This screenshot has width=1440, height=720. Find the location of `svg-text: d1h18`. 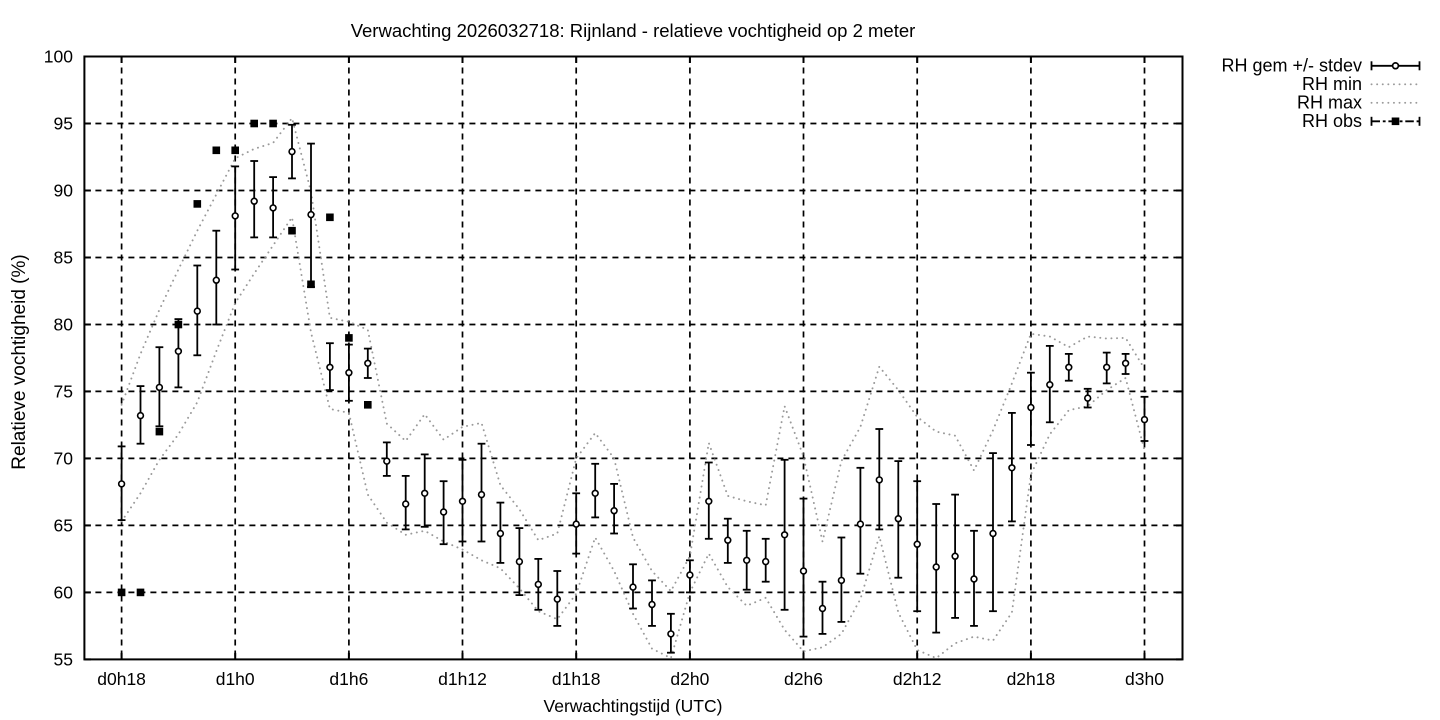

svg-text: d1h18 is located at coordinates (576, 679).